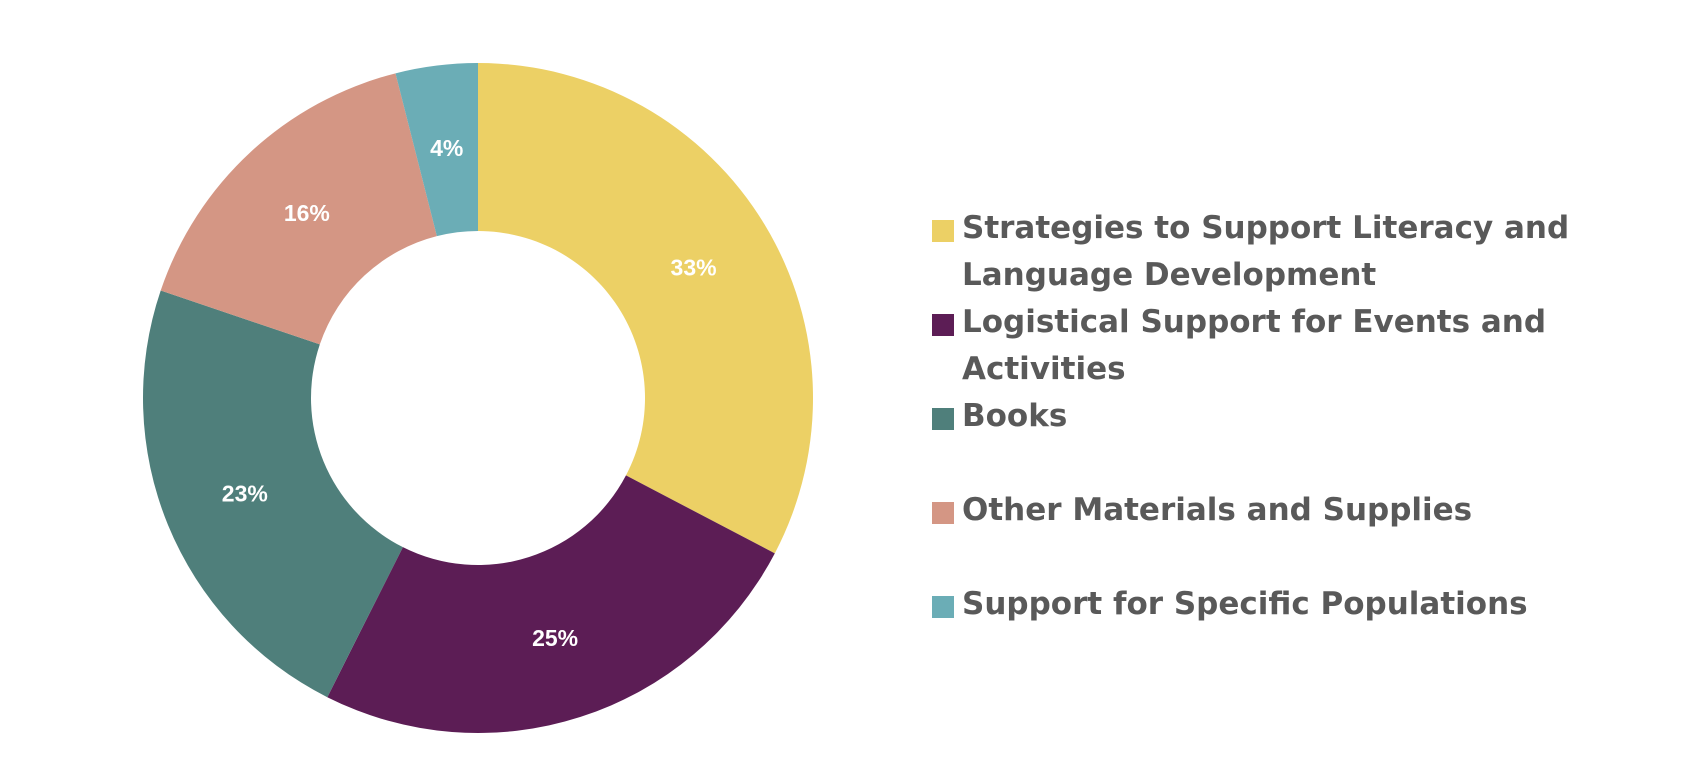 The width and height of the screenshot is (1692, 778). I want to click on legend-label-4: Support for Specific Populations, so click(1245, 604).